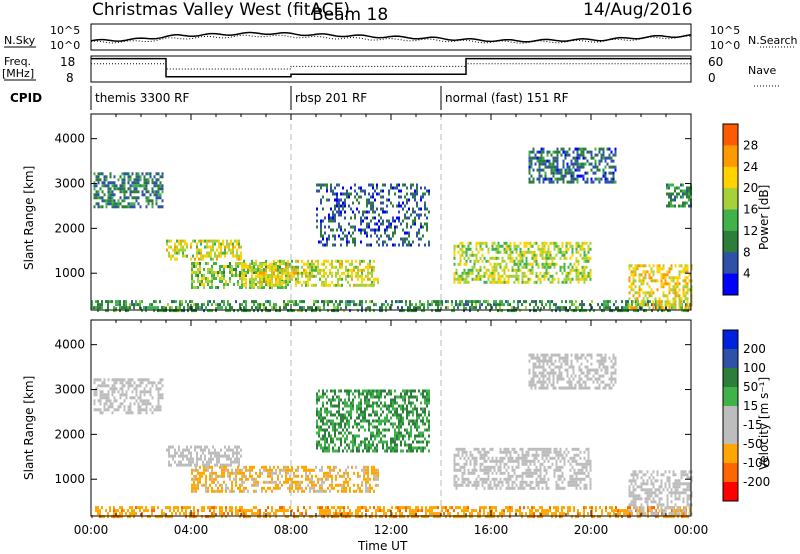 The height and width of the screenshot is (554, 800). I want to click on power-echo-region, so click(391, 306).